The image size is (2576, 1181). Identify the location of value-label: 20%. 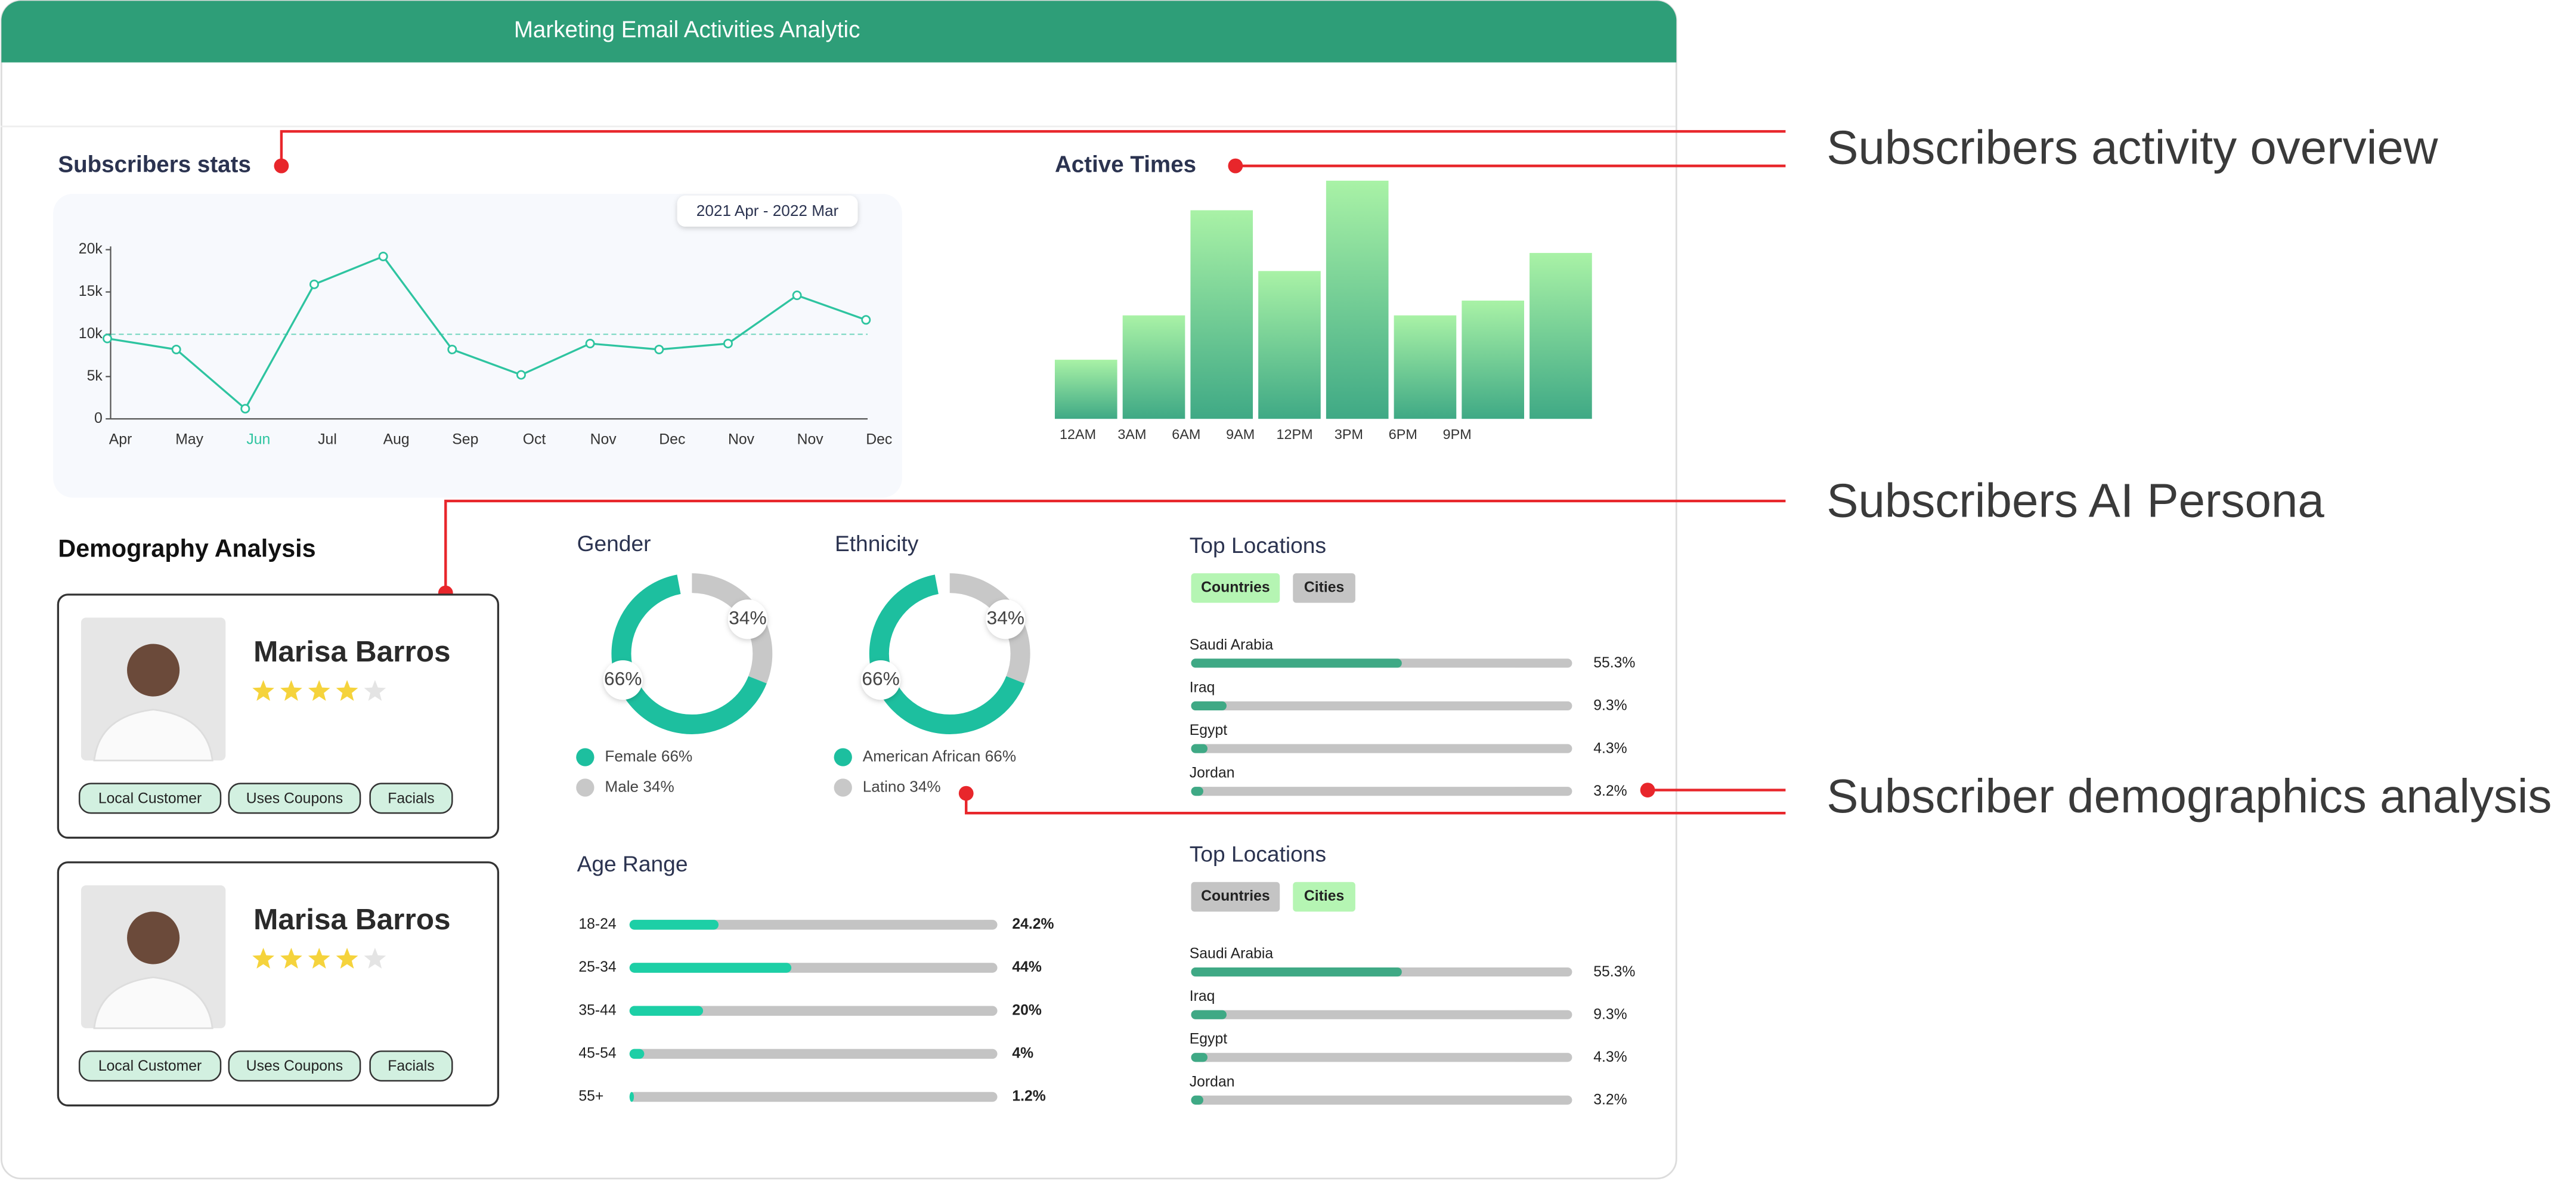
(1027, 1010).